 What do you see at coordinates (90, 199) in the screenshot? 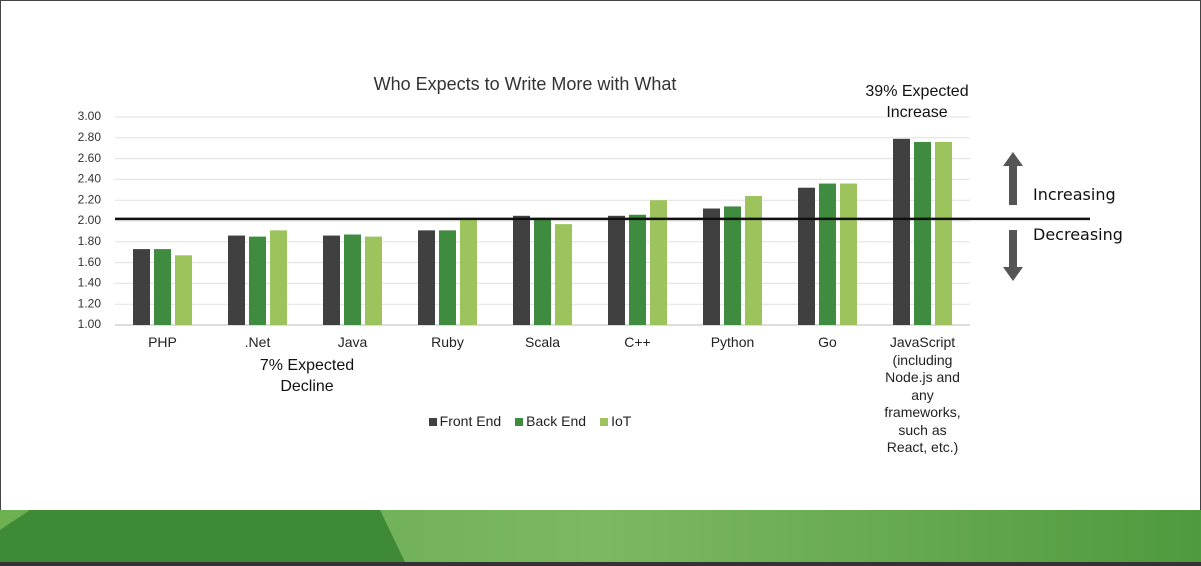
I see `y-tick-label: 2.20` at bounding box center [90, 199].